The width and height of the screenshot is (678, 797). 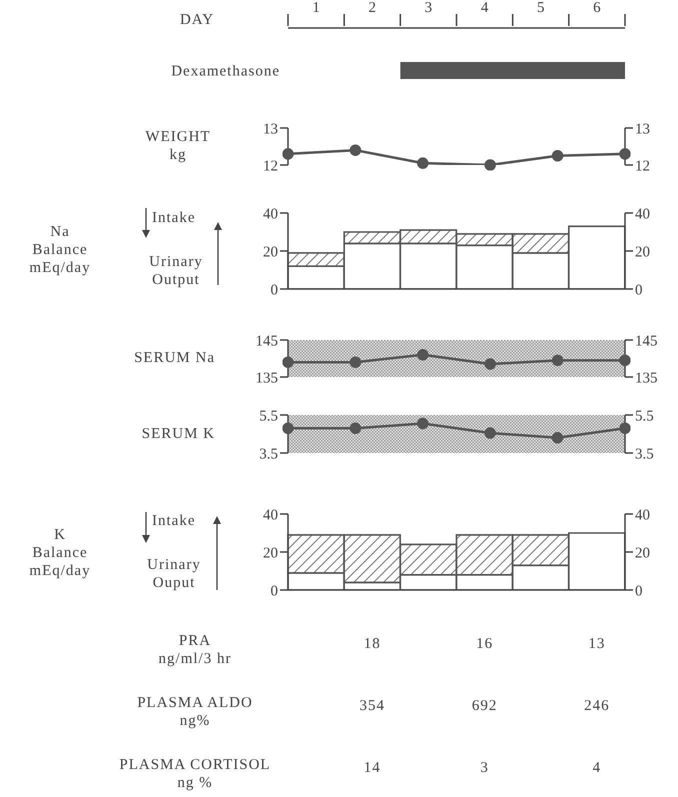 What do you see at coordinates (270, 166) in the screenshot?
I see `y-tick-label: 12` at bounding box center [270, 166].